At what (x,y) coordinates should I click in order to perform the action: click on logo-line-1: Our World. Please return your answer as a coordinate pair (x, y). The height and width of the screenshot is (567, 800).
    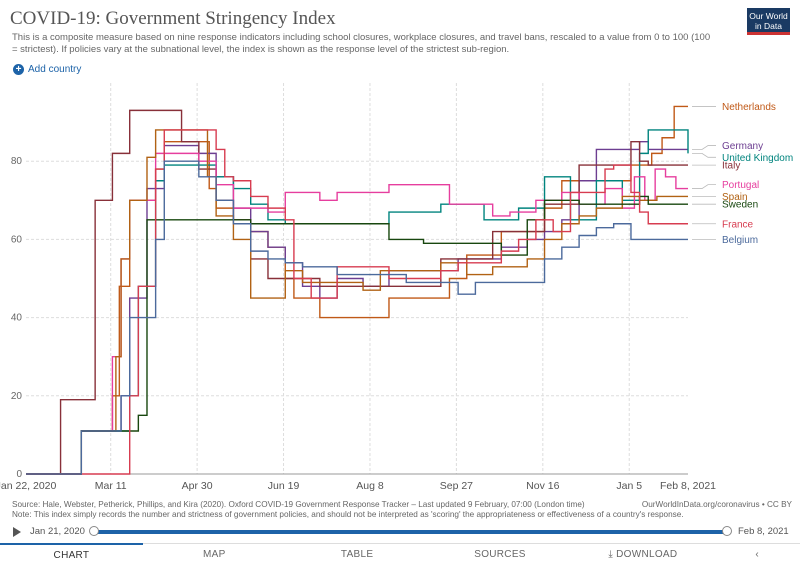
    Looking at the image, I should click on (768, 16).